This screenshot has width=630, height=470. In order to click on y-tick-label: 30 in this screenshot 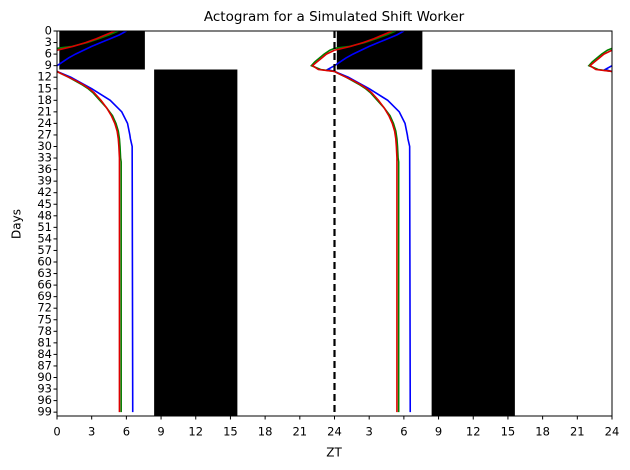, I will do `click(44, 146)`.